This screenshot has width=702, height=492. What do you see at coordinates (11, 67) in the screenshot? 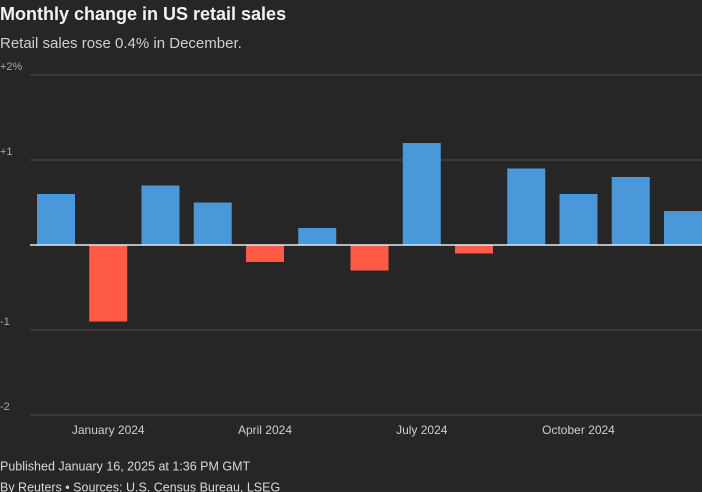
I see `y-tick-label: +2%` at bounding box center [11, 67].